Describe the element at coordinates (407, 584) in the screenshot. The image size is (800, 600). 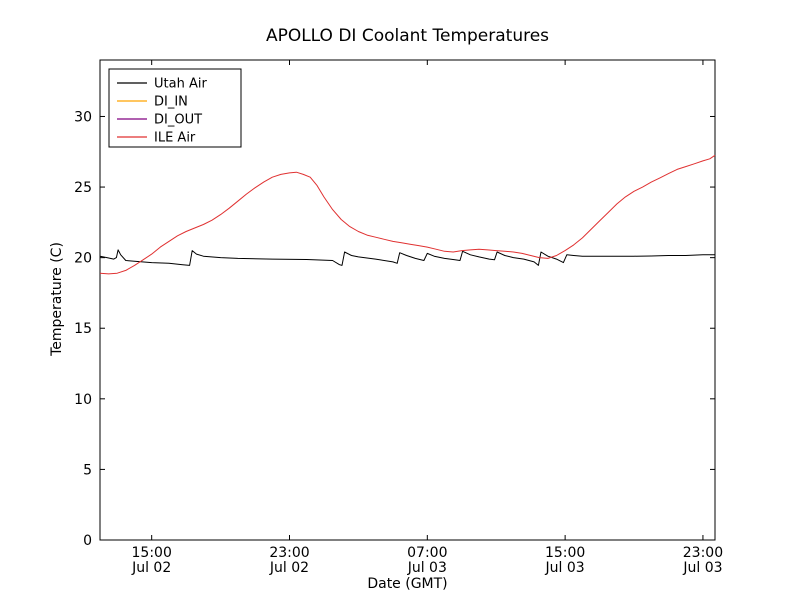
I see `x-axis-label: Date (GMT)` at that location.